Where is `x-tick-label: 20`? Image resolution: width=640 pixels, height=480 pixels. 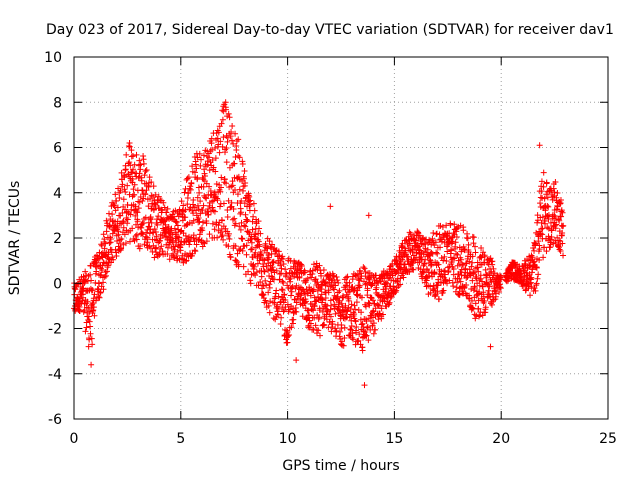
x-tick-label: 20 is located at coordinates (501, 439).